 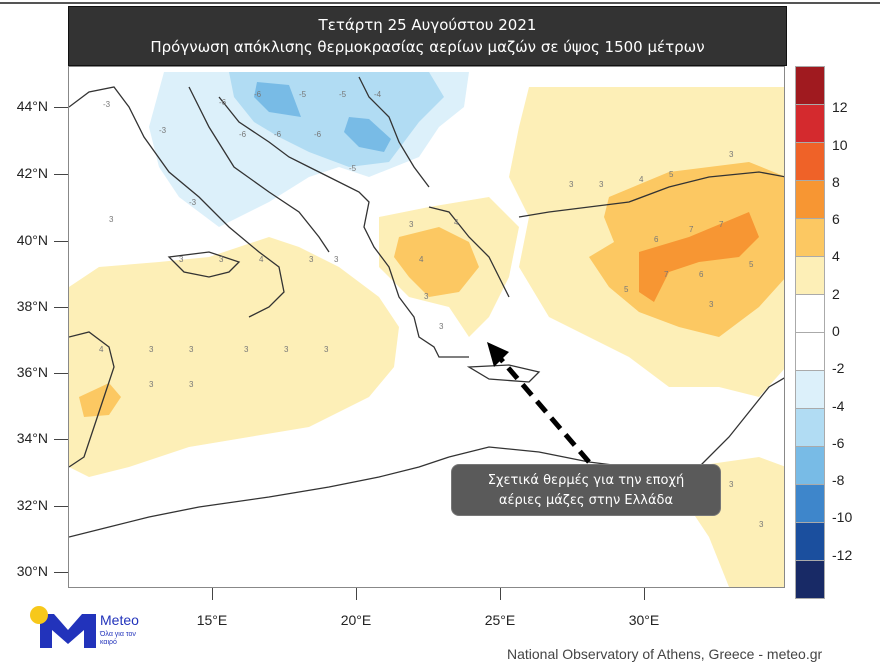 I want to click on callout-line-1: Σχετικά θερμές για την εποχή, so click(x=586, y=480).